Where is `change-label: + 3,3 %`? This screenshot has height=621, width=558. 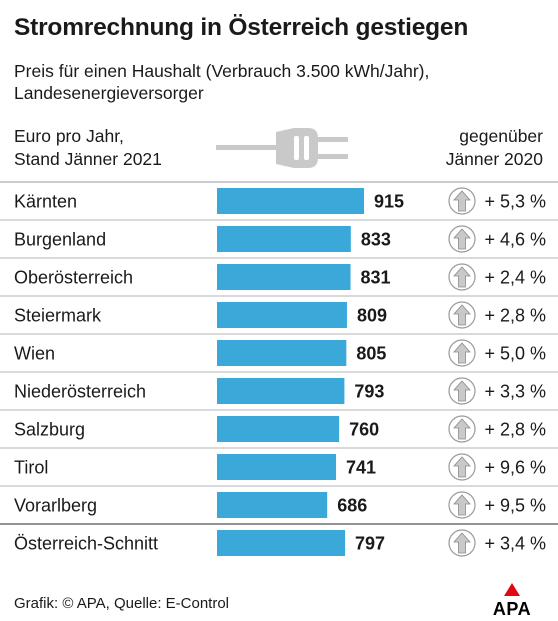
change-label: + 3,3 % is located at coordinates (515, 392).